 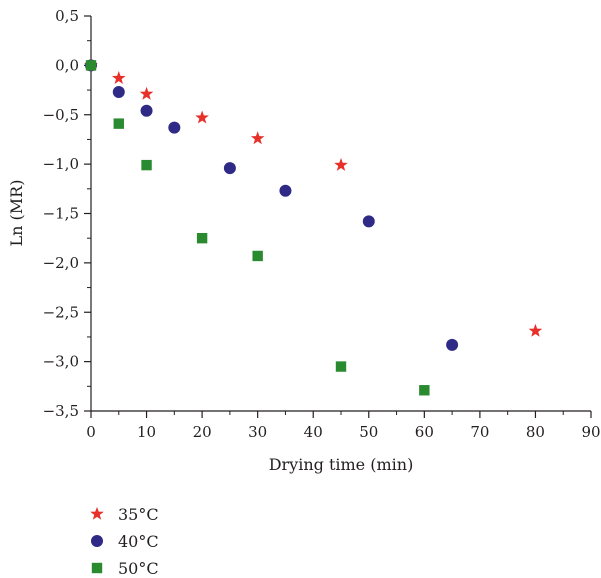 What do you see at coordinates (61, 411) in the screenshot?
I see `y-tick-label: −3,5` at bounding box center [61, 411].